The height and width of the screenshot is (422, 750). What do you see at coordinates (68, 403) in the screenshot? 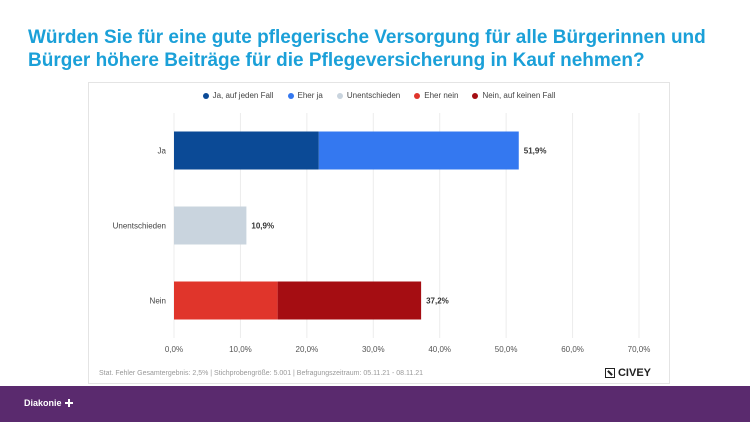
I see `diakonie-cross-icon` at bounding box center [68, 403].